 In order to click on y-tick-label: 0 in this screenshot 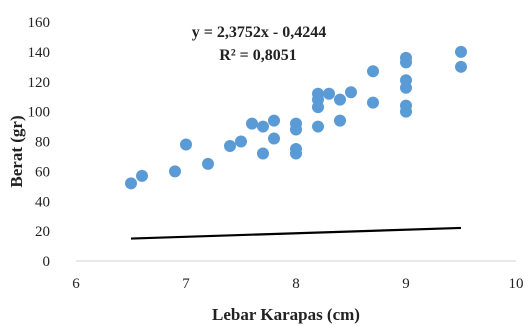, I will do `click(47, 262)`.